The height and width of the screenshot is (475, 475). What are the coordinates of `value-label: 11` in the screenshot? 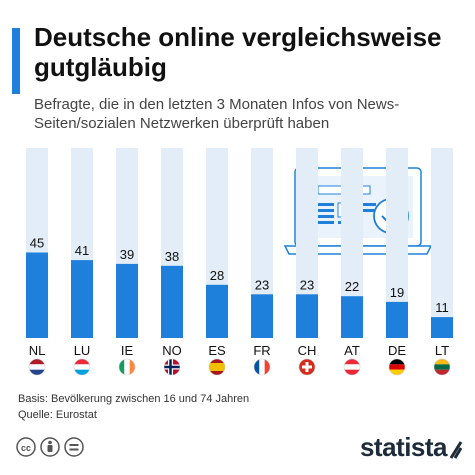 It's located at (442, 307).